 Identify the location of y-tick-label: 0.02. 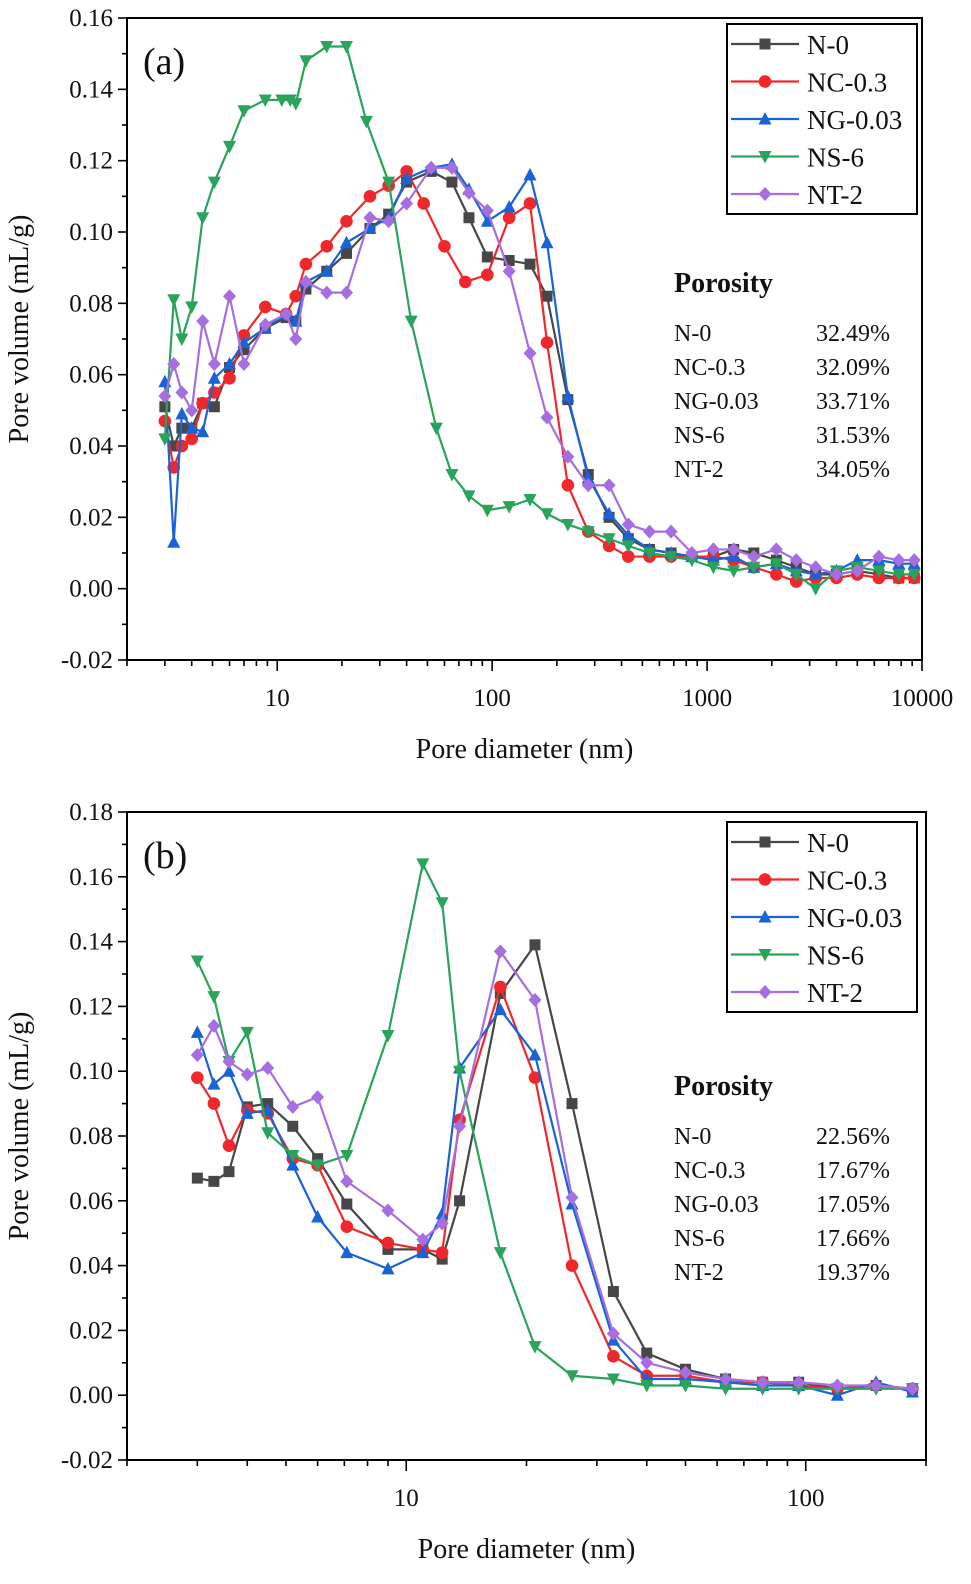
(91, 517).